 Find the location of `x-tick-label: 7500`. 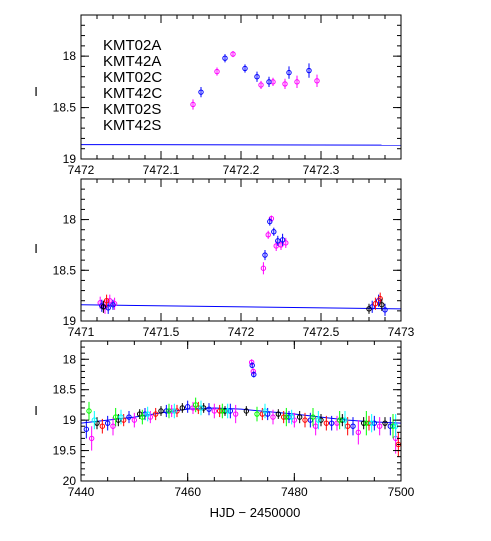

x-tick-label: 7500 is located at coordinates (401, 492).